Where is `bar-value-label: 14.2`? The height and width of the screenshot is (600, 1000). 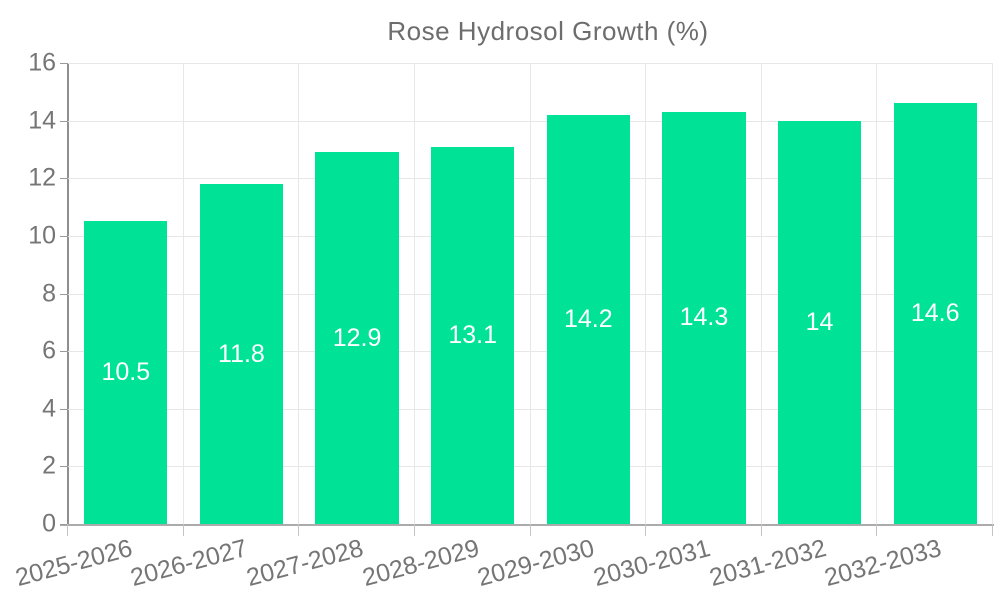
bar-value-label: 14.2 is located at coordinates (588, 318).